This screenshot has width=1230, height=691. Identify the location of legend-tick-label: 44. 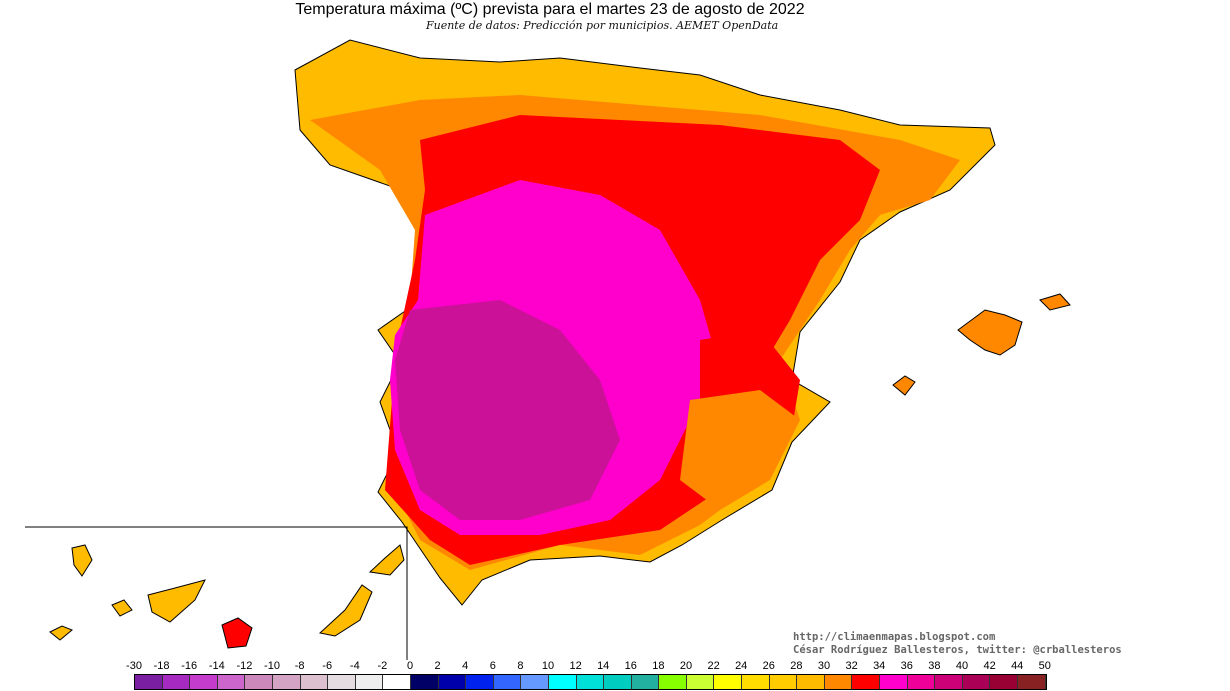
(1017, 666).